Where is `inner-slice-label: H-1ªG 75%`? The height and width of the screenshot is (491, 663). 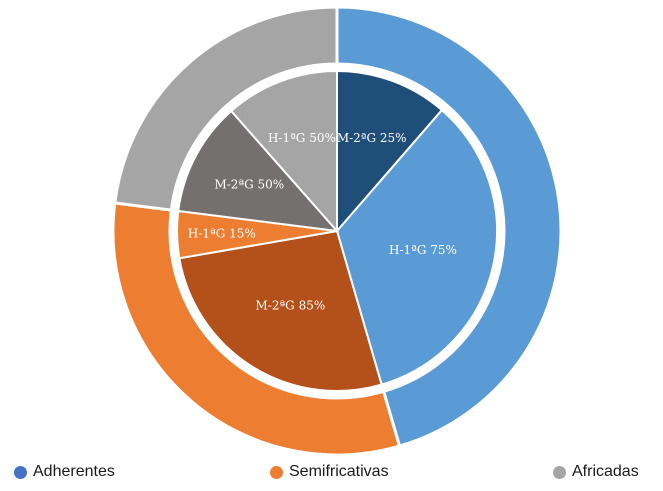
inner-slice-label: H-1ªG 75% is located at coordinates (423, 250).